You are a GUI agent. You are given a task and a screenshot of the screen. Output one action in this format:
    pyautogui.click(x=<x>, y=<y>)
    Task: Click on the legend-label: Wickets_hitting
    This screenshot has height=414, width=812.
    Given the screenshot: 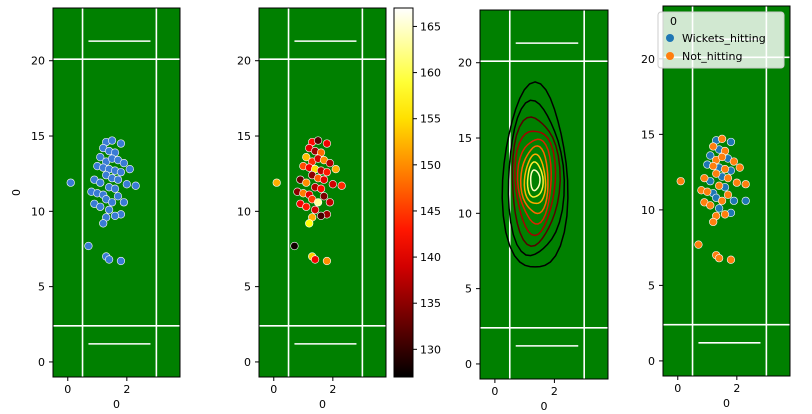 What is the action you would take?
    pyautogui.click(x=724, y=38)
    